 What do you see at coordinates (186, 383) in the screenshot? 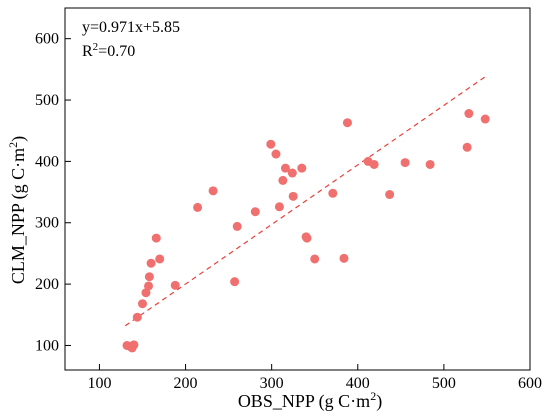
I see `x-tick-label: 200` at bounding box center [186, 383].